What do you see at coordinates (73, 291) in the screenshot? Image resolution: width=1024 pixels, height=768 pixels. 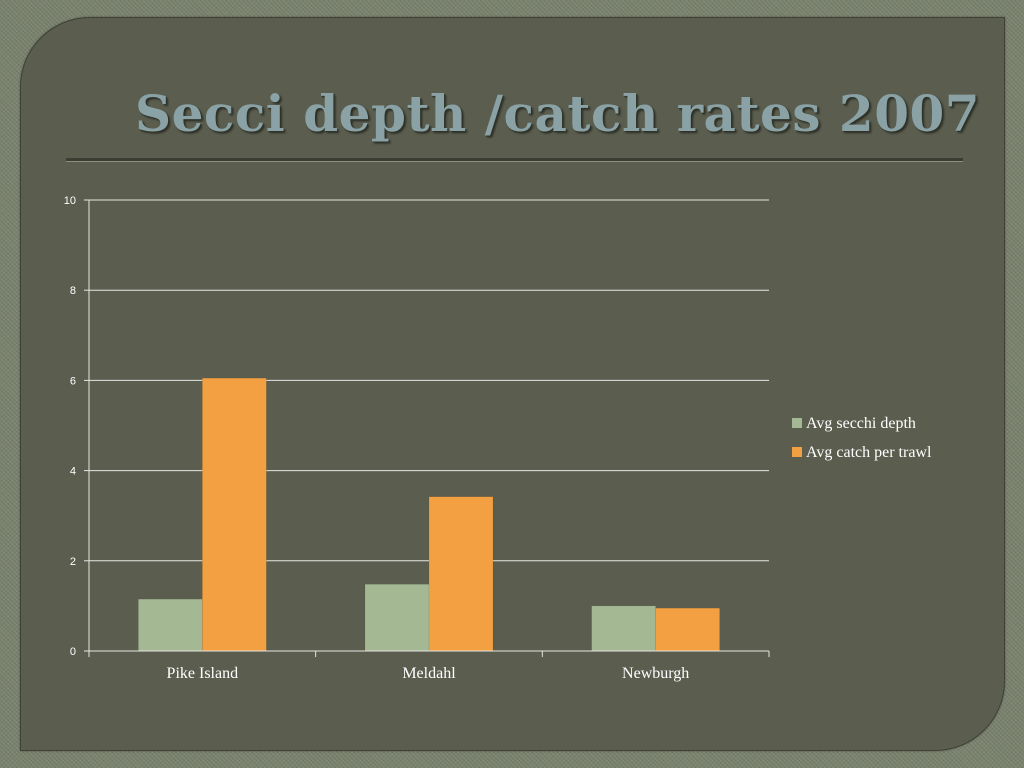 I see `y-tick-label: 8` at bounding box center [73, 291].